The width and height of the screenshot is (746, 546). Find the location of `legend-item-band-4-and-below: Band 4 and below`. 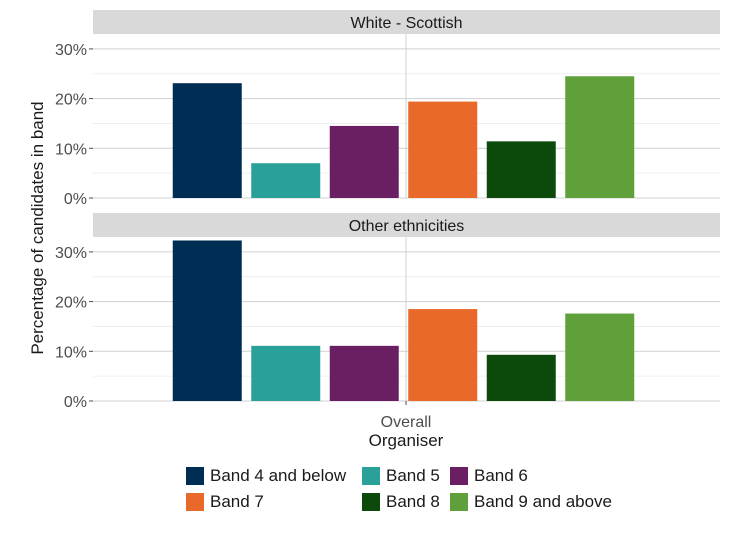

legend-item-band-4-and-below: Band 4 and below is located at coordinates (274, 476).